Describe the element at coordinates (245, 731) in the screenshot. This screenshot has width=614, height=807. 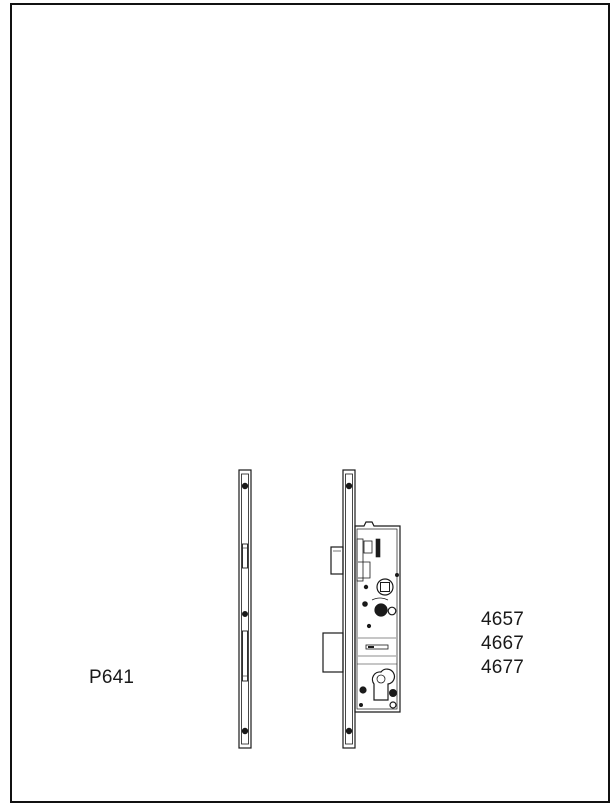
I see `strike-plate-screw-bottom` at that location.